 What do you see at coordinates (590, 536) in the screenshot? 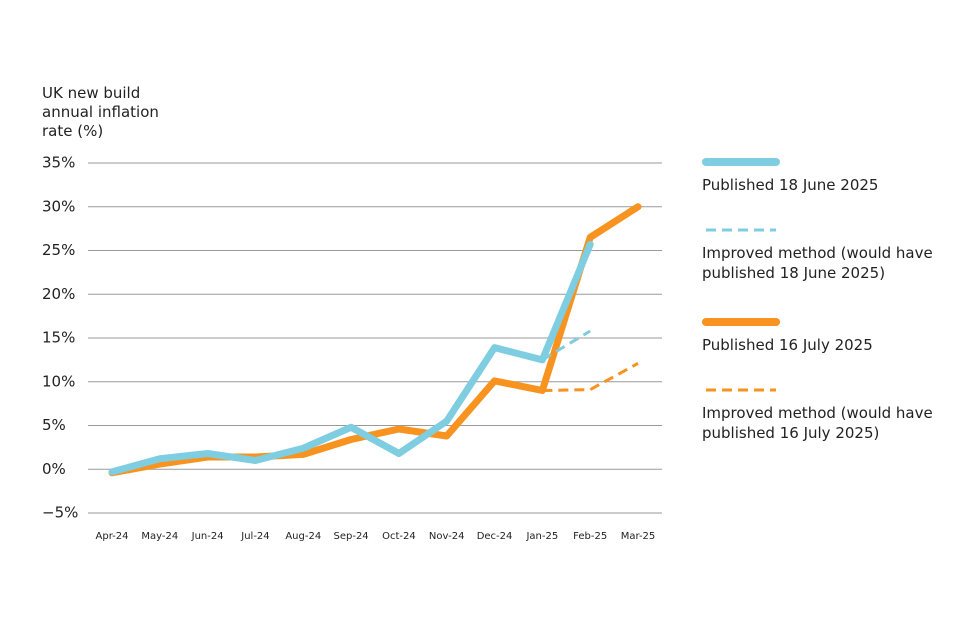
I see `x-tick-label: Feb-25` at bounding box center [590, 536].